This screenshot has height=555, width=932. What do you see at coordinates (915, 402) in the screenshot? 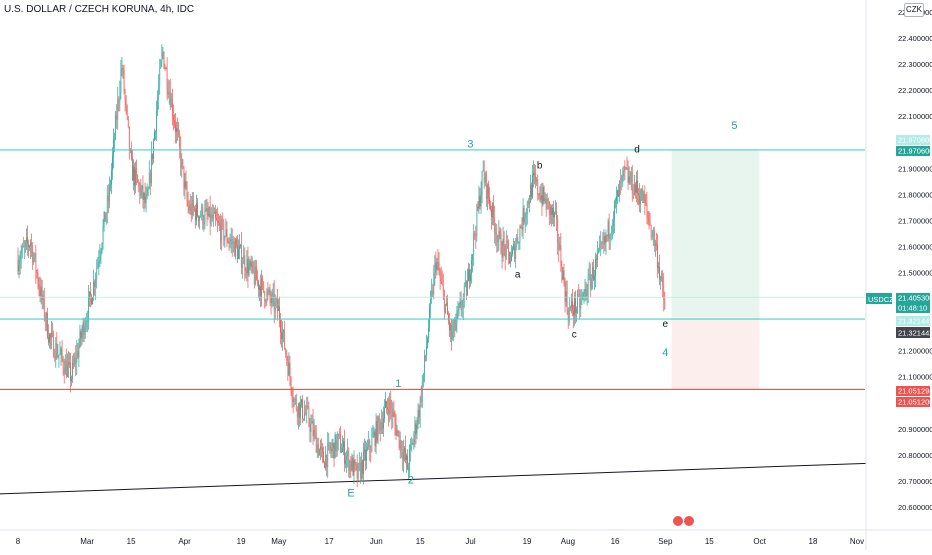
I see `stop-tag: 21.051200` at bounding box center [915, 402].